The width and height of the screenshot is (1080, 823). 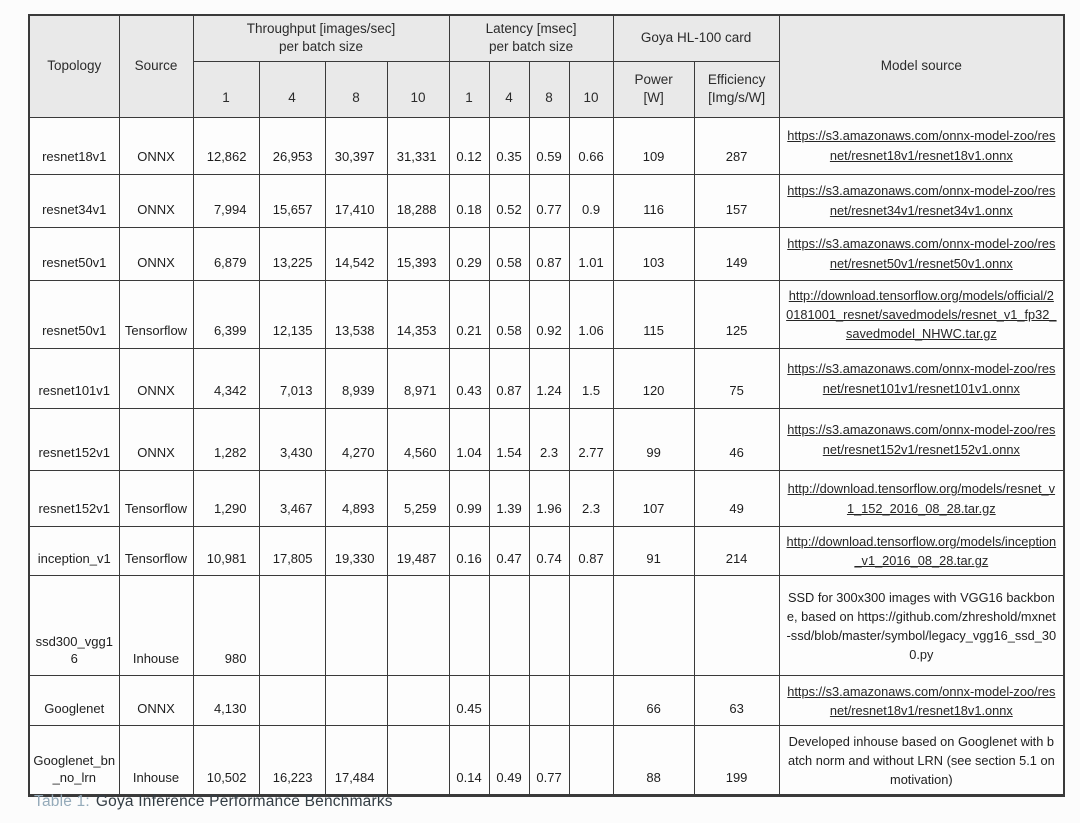 What do you see at coordinates (226, 145) in the screenshot?
I see `cell-throughput-b1: 12,862` at bounding box center [226, 145].